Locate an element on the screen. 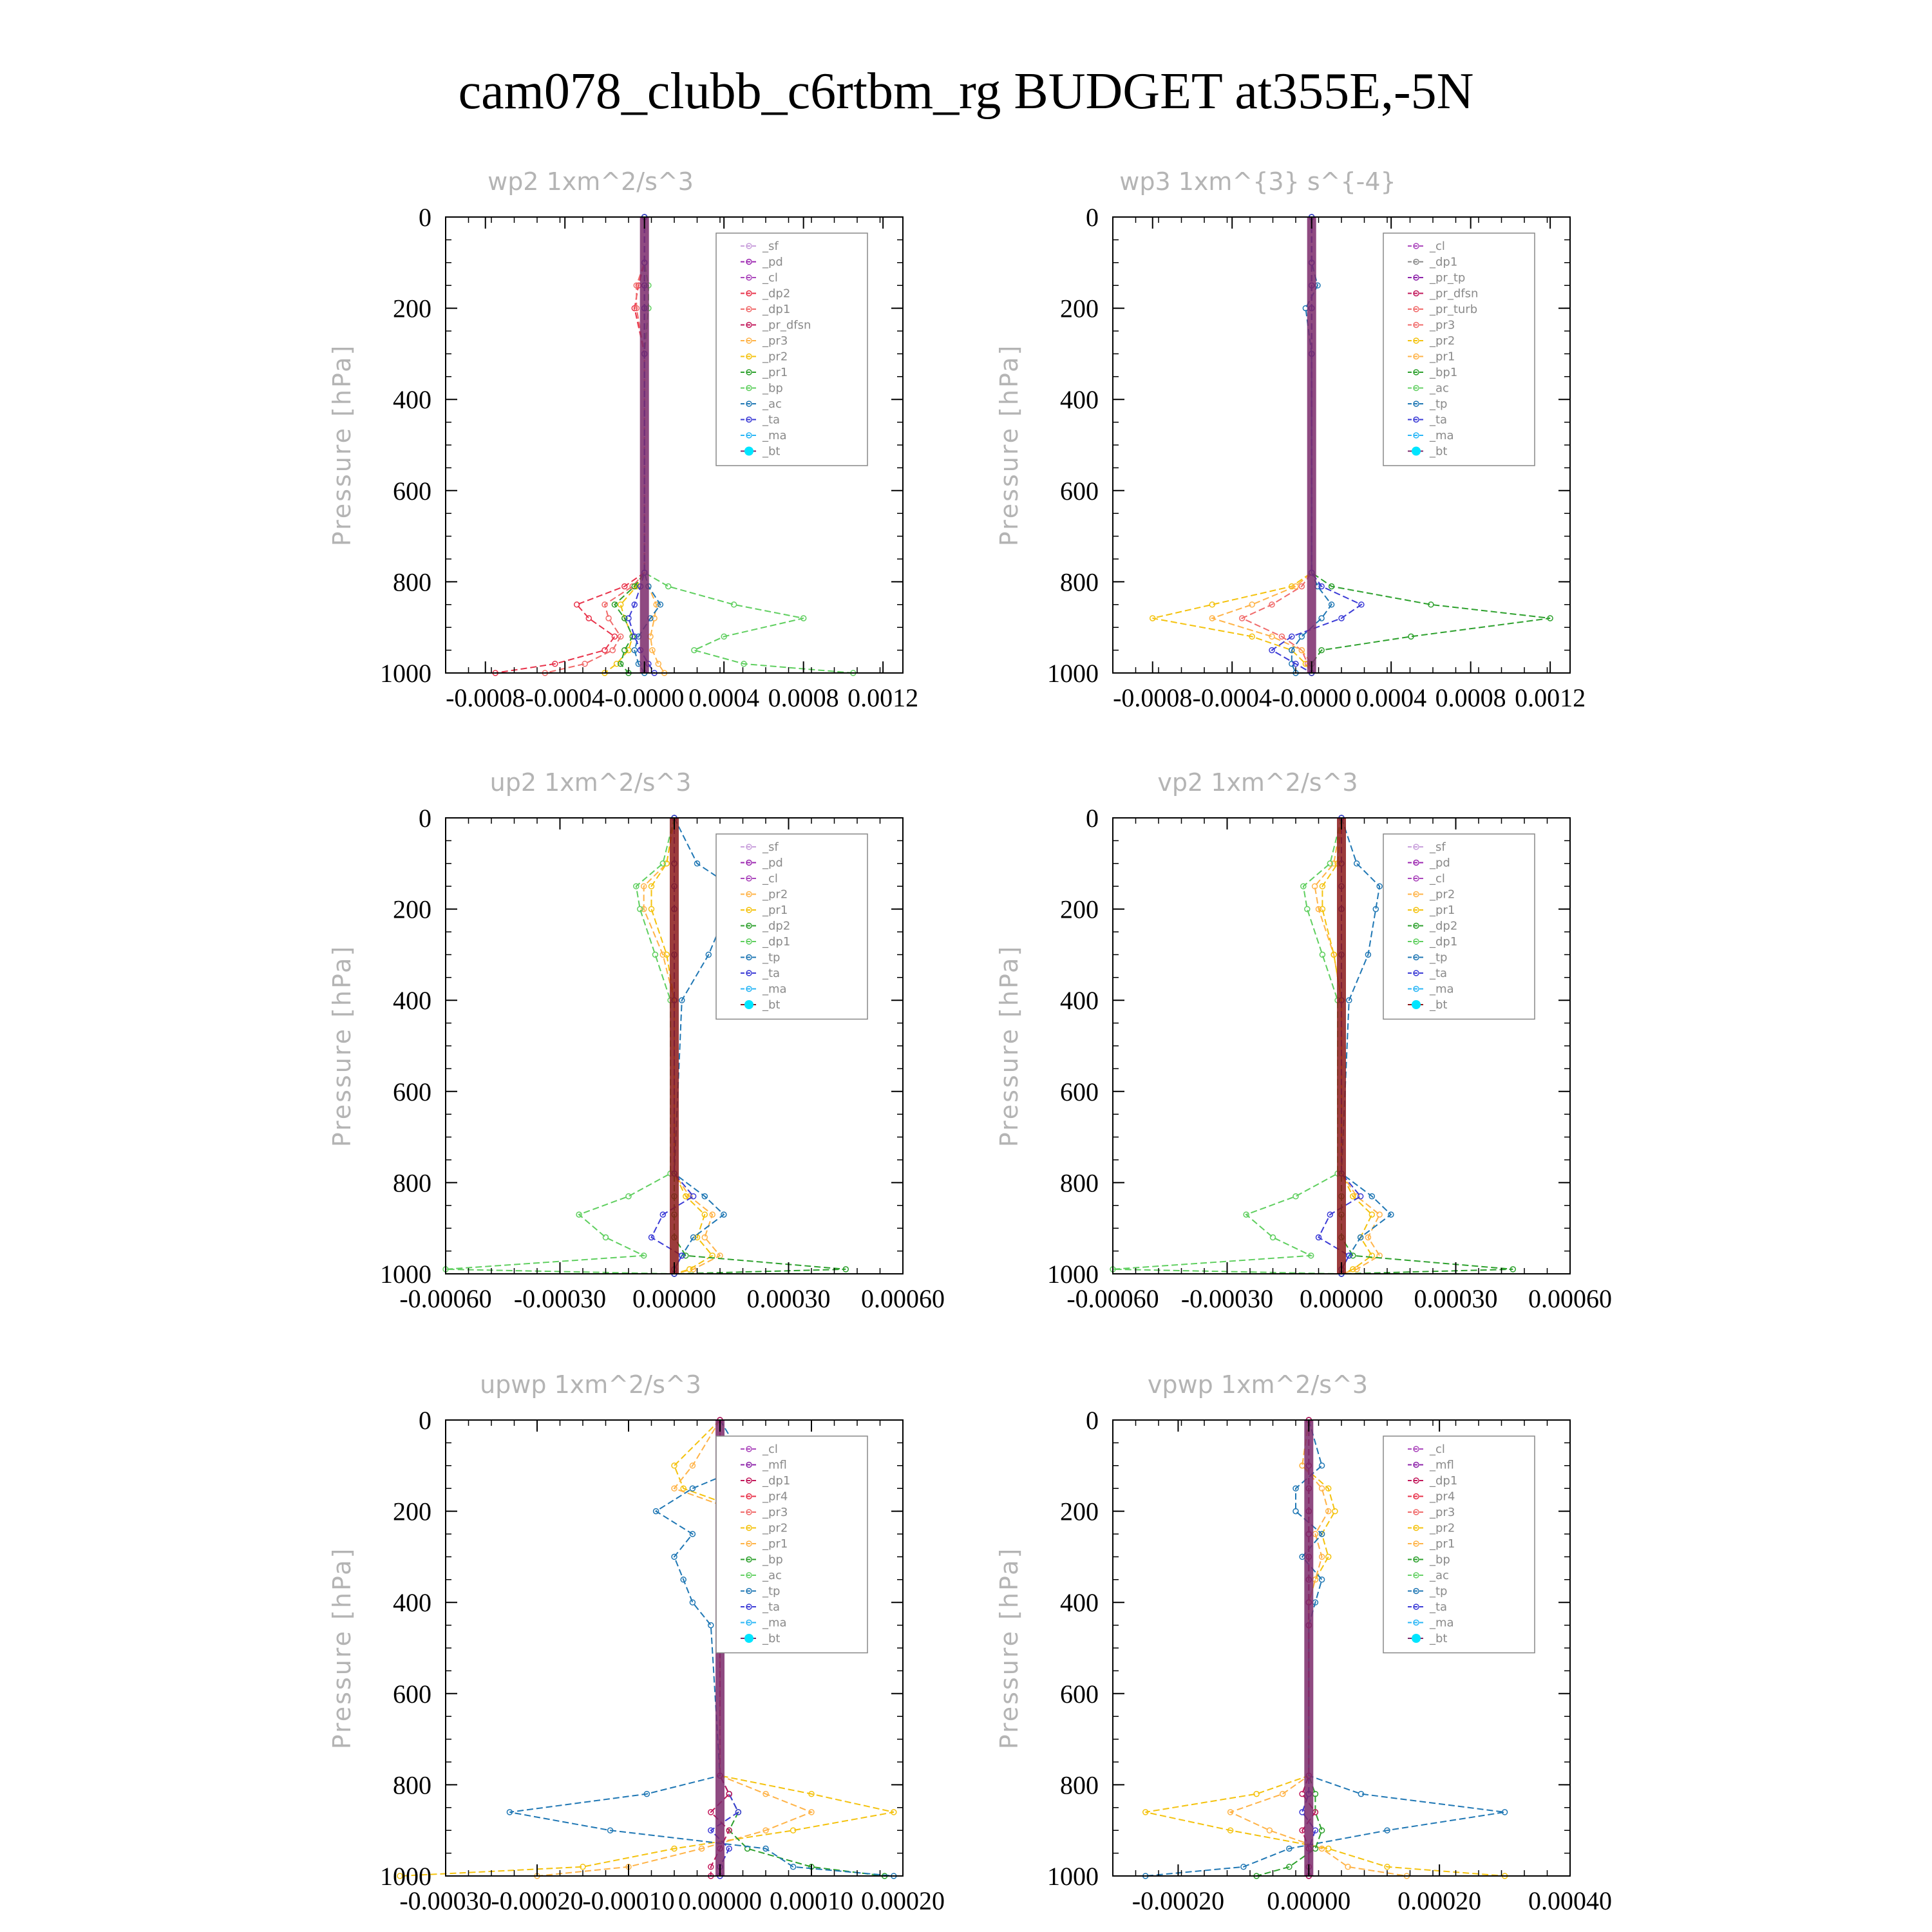 This screenshot has height=1932, width=1932. legend-box is located at coordinates (1459, 1545).